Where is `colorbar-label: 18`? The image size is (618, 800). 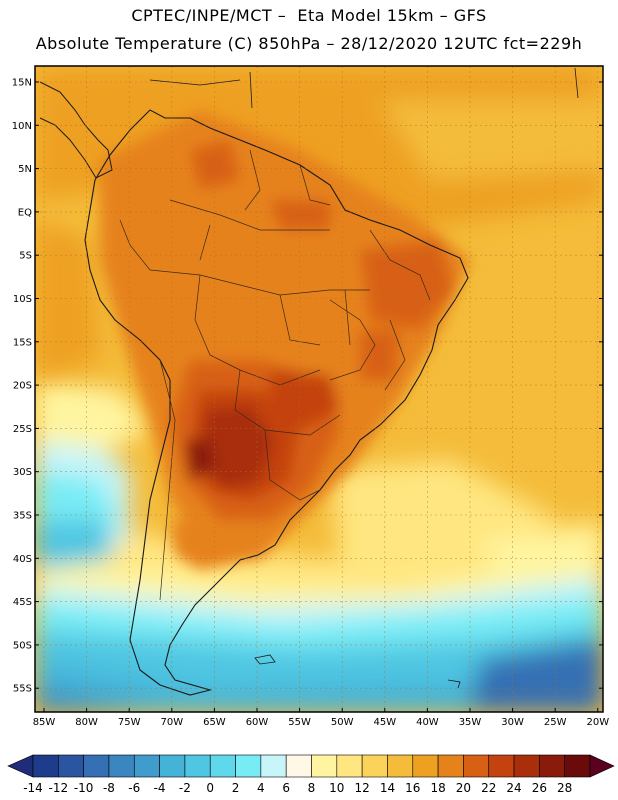
colorbar-label: 18 is located at coordinates (437, 788).